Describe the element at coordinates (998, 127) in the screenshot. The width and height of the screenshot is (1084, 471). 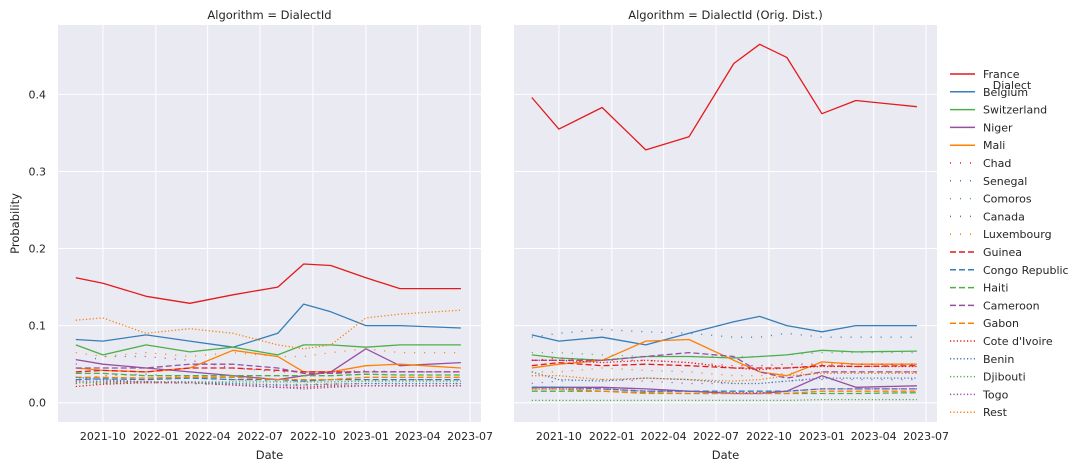
I see `legend-item-label: Niger` at that location.